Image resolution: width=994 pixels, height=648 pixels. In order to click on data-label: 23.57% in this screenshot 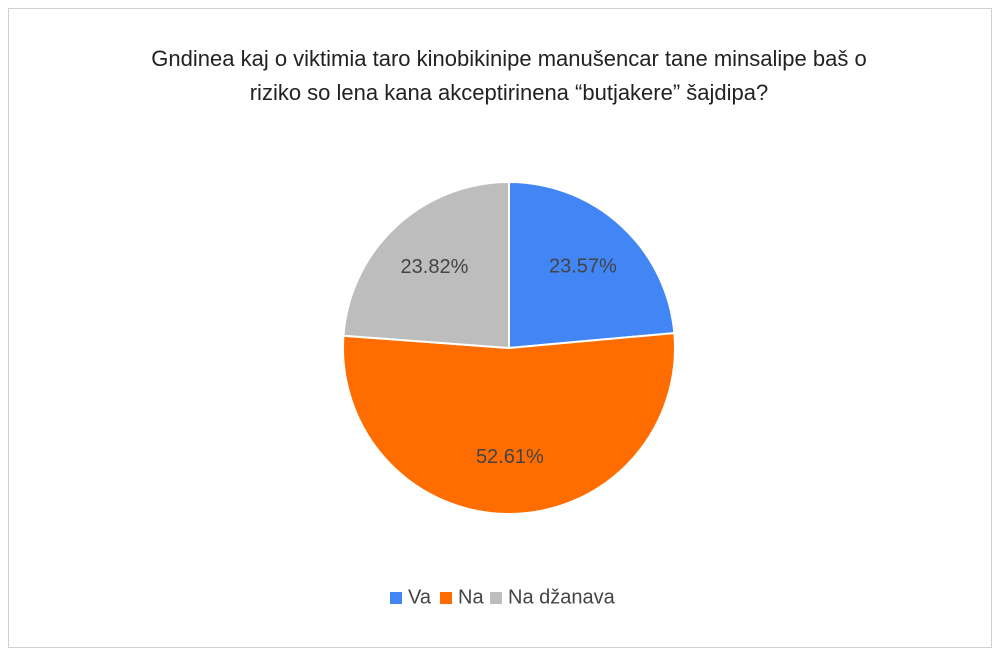, I will do `click(583, 266)`.